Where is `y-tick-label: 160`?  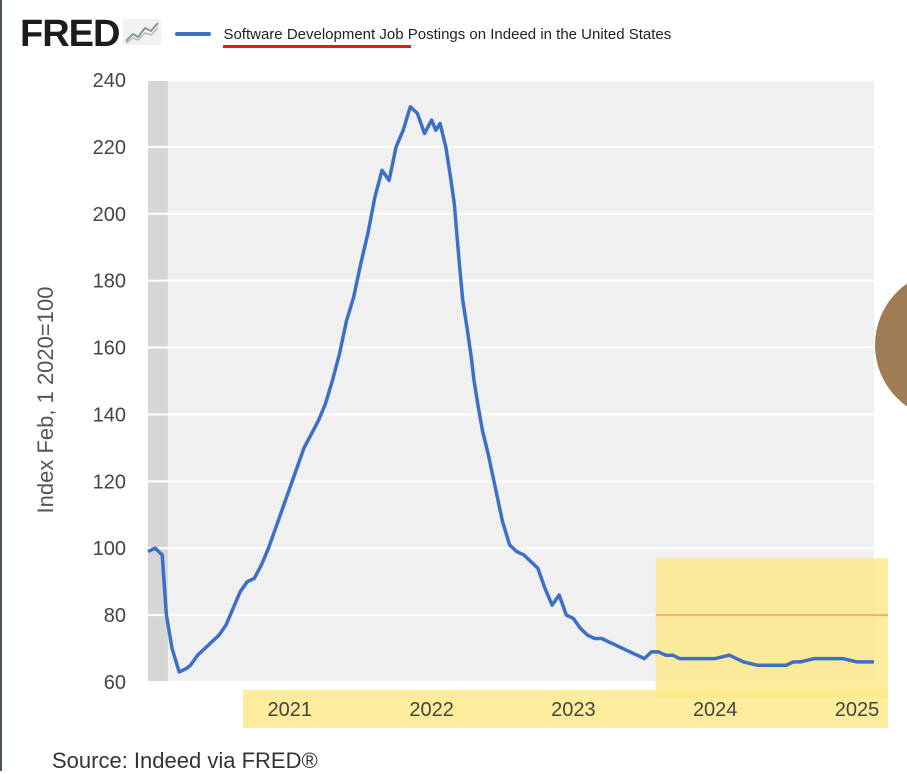
y-tick-label: 160 is located at coordinates (109, 349).